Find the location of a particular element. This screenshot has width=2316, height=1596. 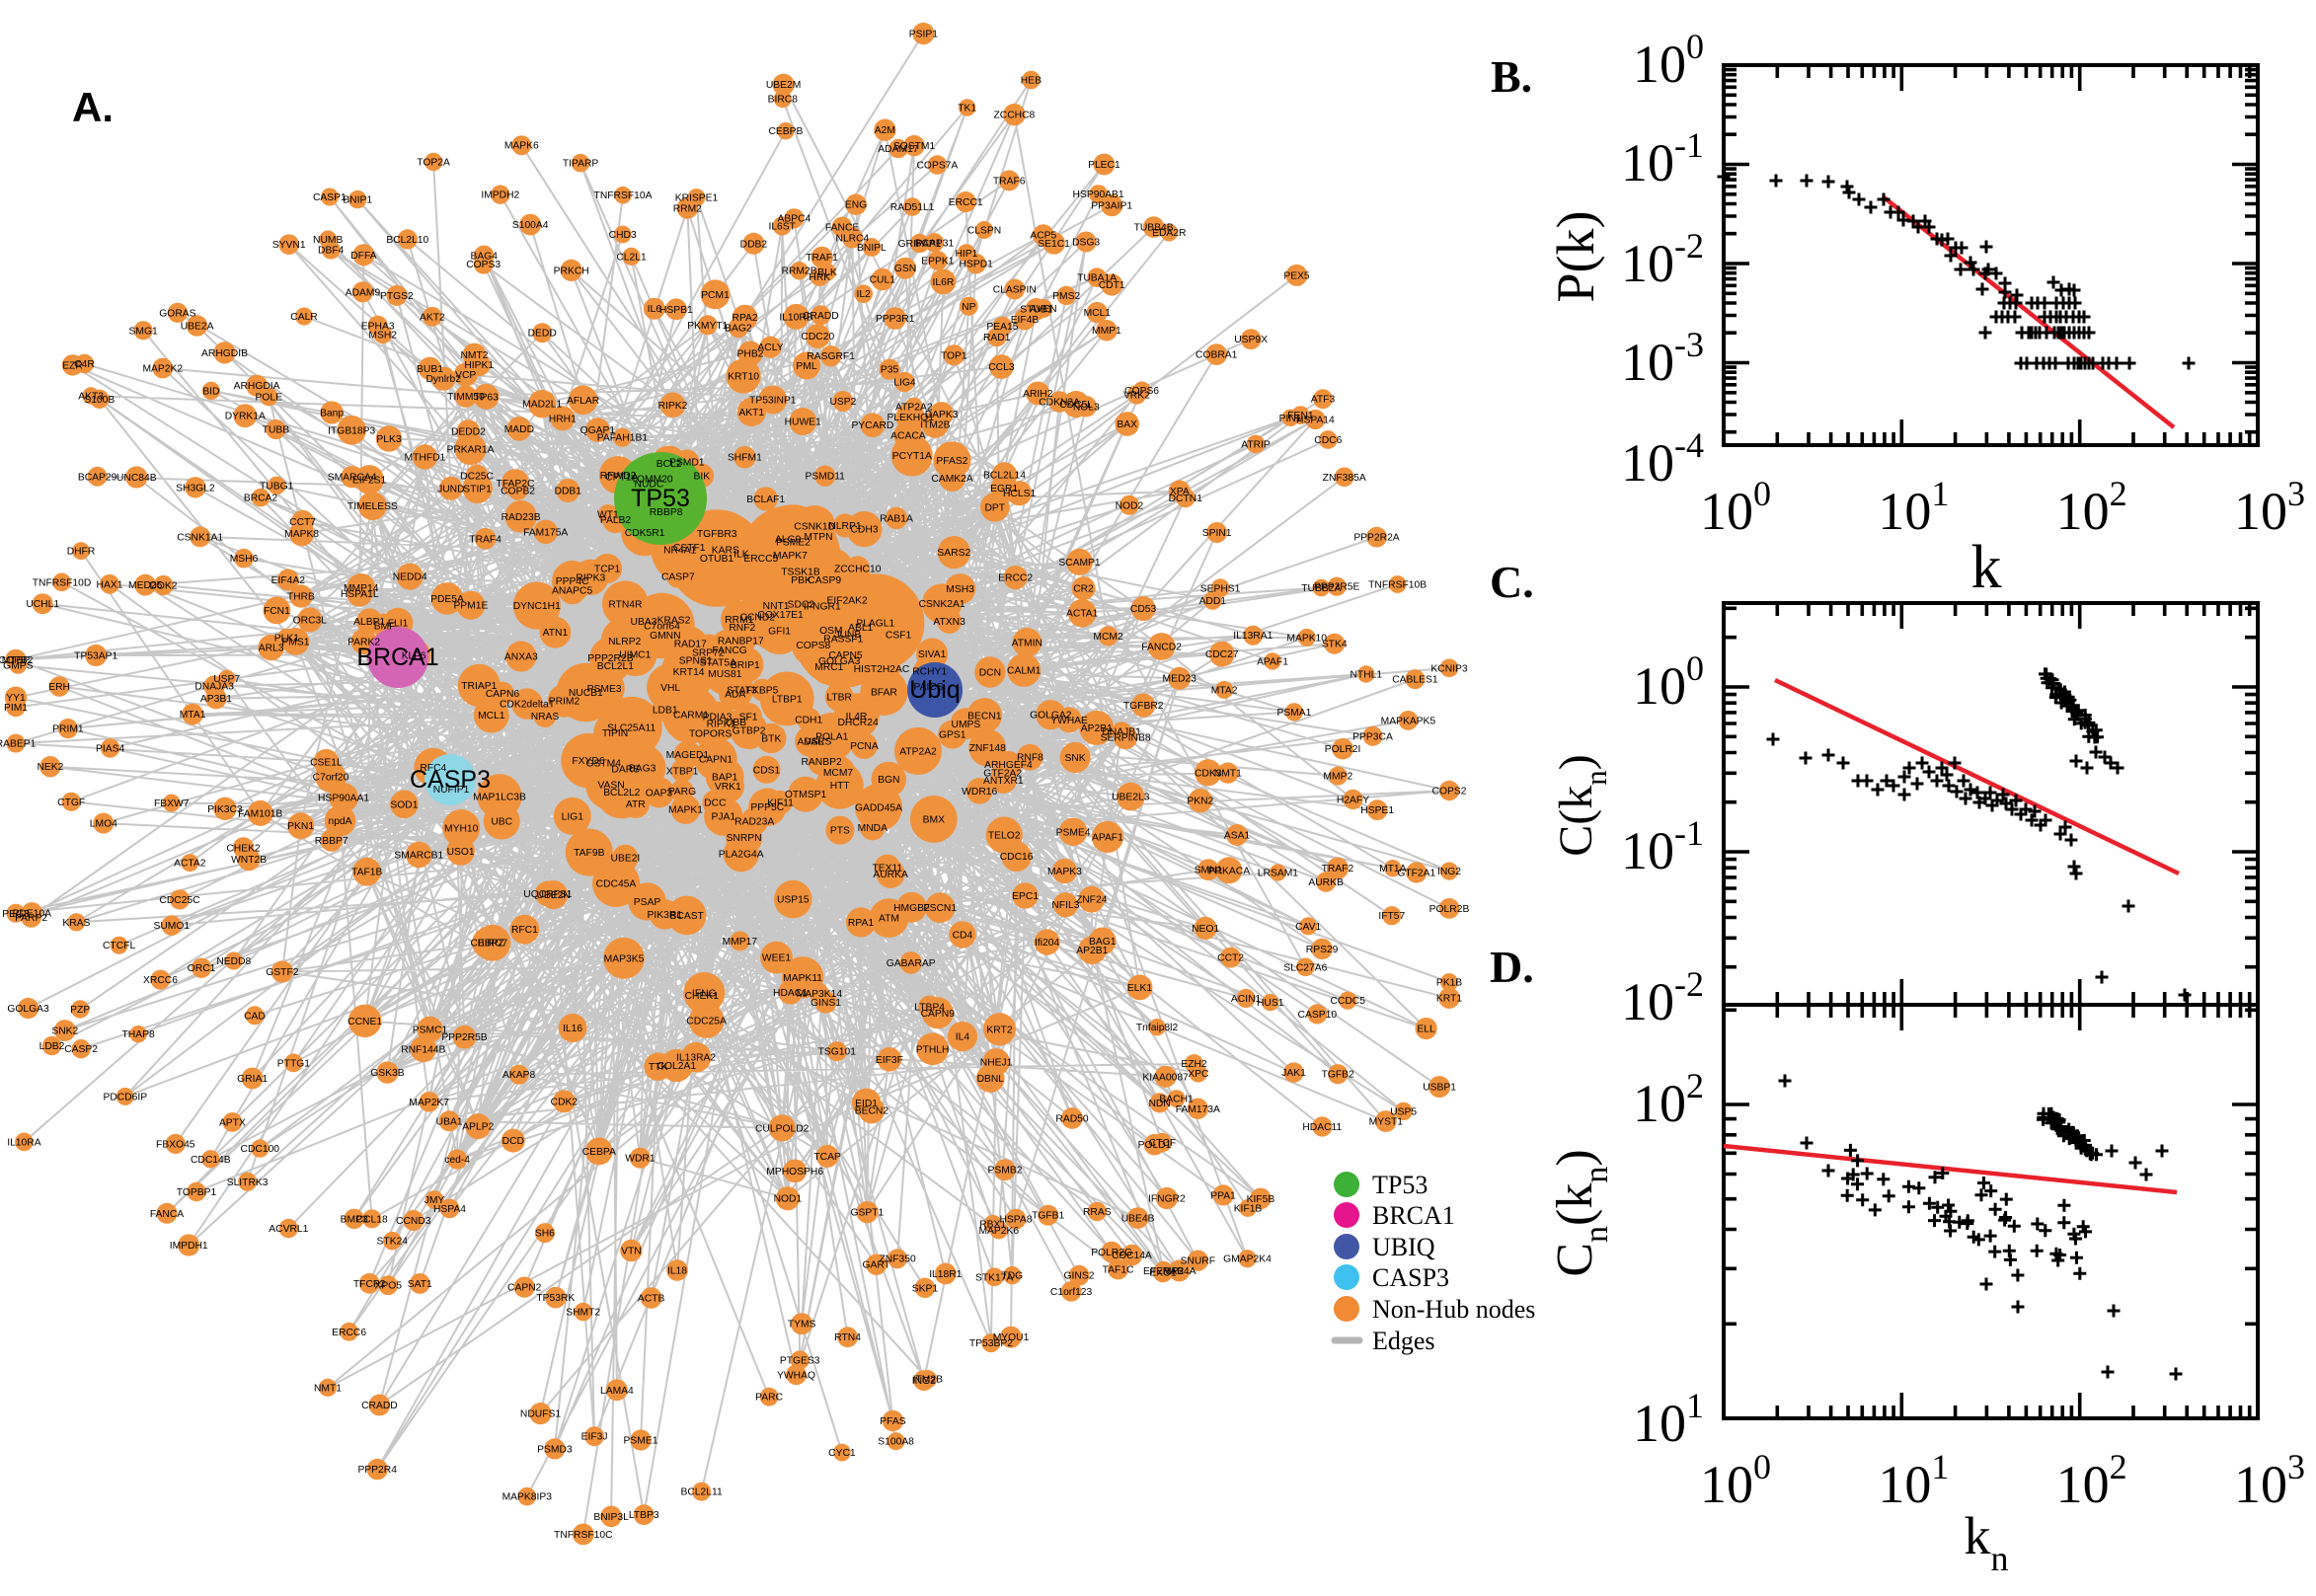

svg-text: RBX1 is located at coordinates (992, 1225).